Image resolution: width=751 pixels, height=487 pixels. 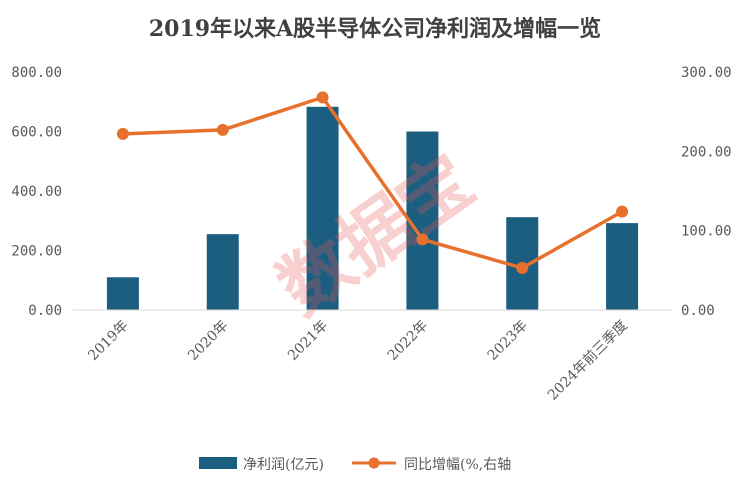 I want to click on x-tick-label: 2024年前三季度, so click(x=587, y=360).